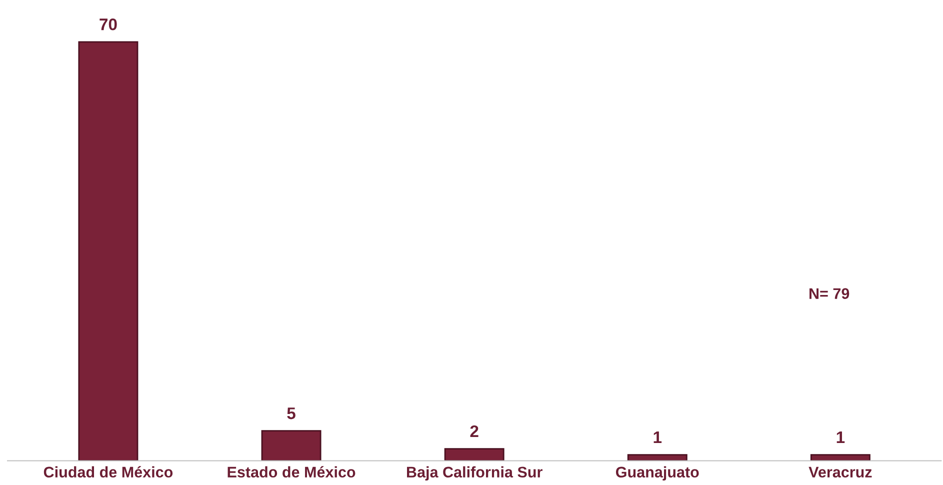 This screenshot has width=943, height=485. Describe the element at coordinates (474, 473) in the screenshot. I see `x-tick-label: Baja California Sur` at that location.